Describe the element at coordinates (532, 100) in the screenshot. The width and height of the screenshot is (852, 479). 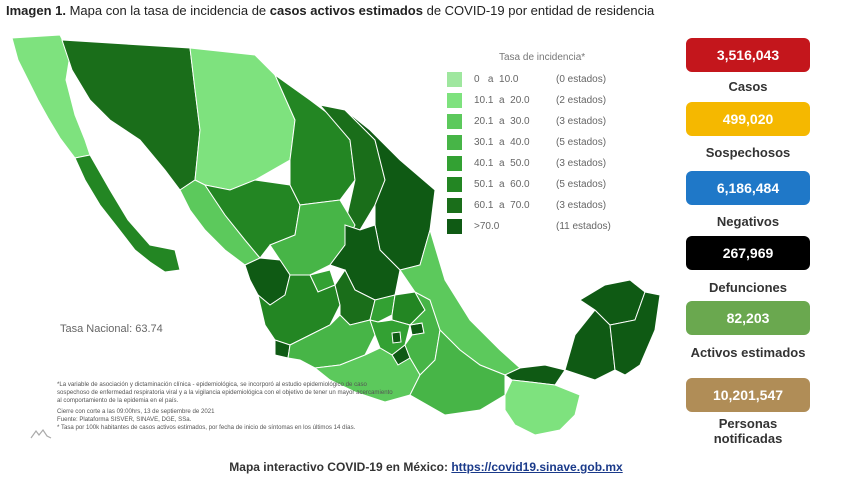
I see `legend-item: 10.1 a 20.0 (2 estados)` at that location.